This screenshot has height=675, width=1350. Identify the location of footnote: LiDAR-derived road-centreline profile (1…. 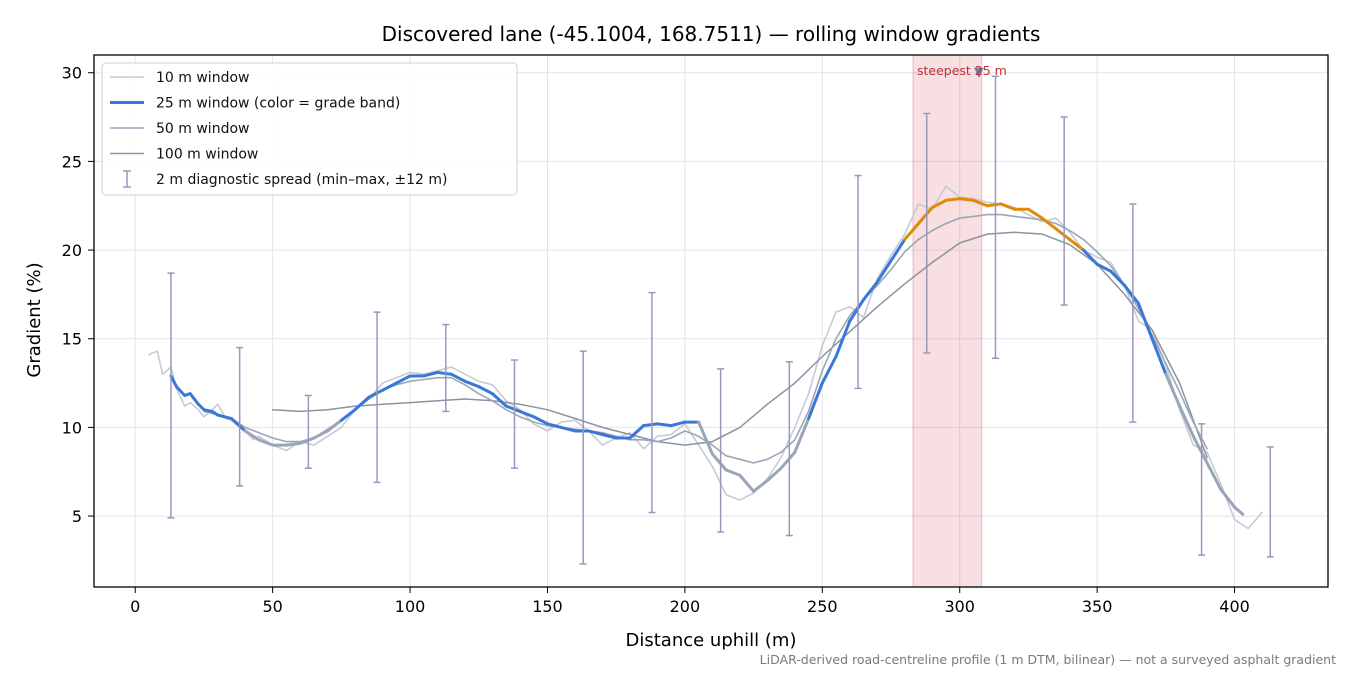
(1048, 659).